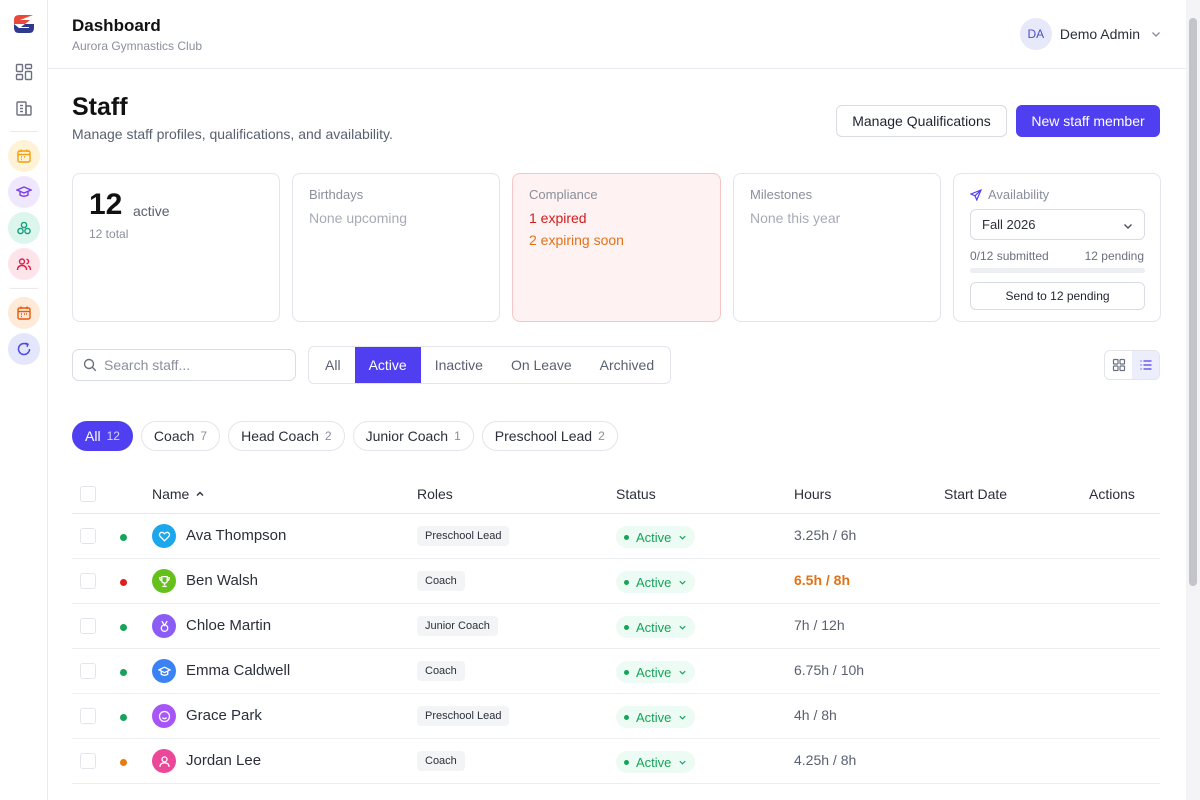 This screenshot has height=800, width=1200. I want to click on sidebar-item-sync, so click(24, 349).